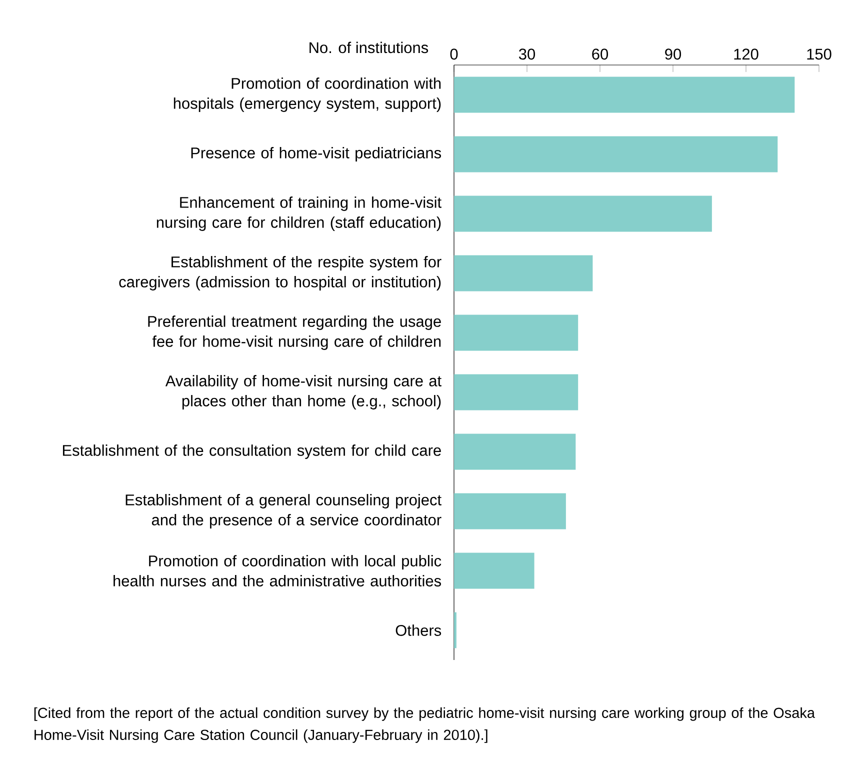  Describe the element at coordinates (600, 54) in the screenshot. I see `x-tick-label: 60` at that location.